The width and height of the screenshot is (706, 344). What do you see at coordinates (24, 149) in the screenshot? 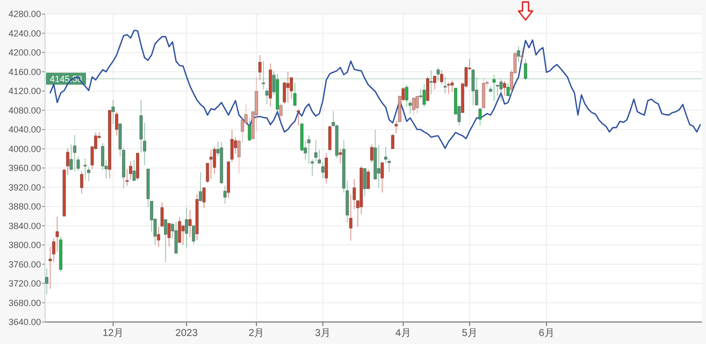
I see `y-tick-label: 4000.00` at bounding box center [24, 149].